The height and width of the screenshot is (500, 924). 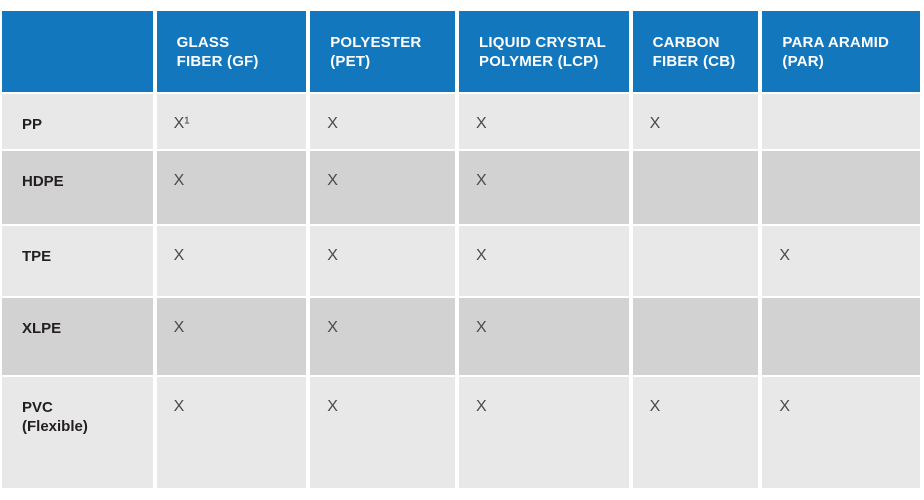 What do you see at coordinates (383, 432) in the screenshot?
I see `cell-pvc-polyester: X` at bounding box center [383, 432].